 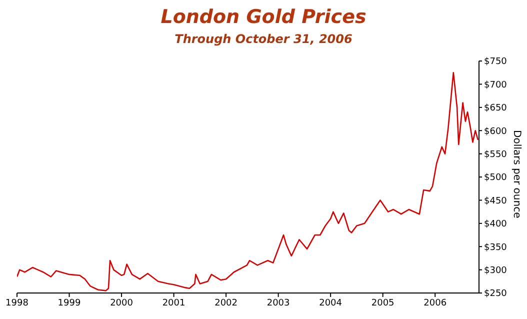 I want to click on y-tick-label: $650, so click(x=496, y=109).